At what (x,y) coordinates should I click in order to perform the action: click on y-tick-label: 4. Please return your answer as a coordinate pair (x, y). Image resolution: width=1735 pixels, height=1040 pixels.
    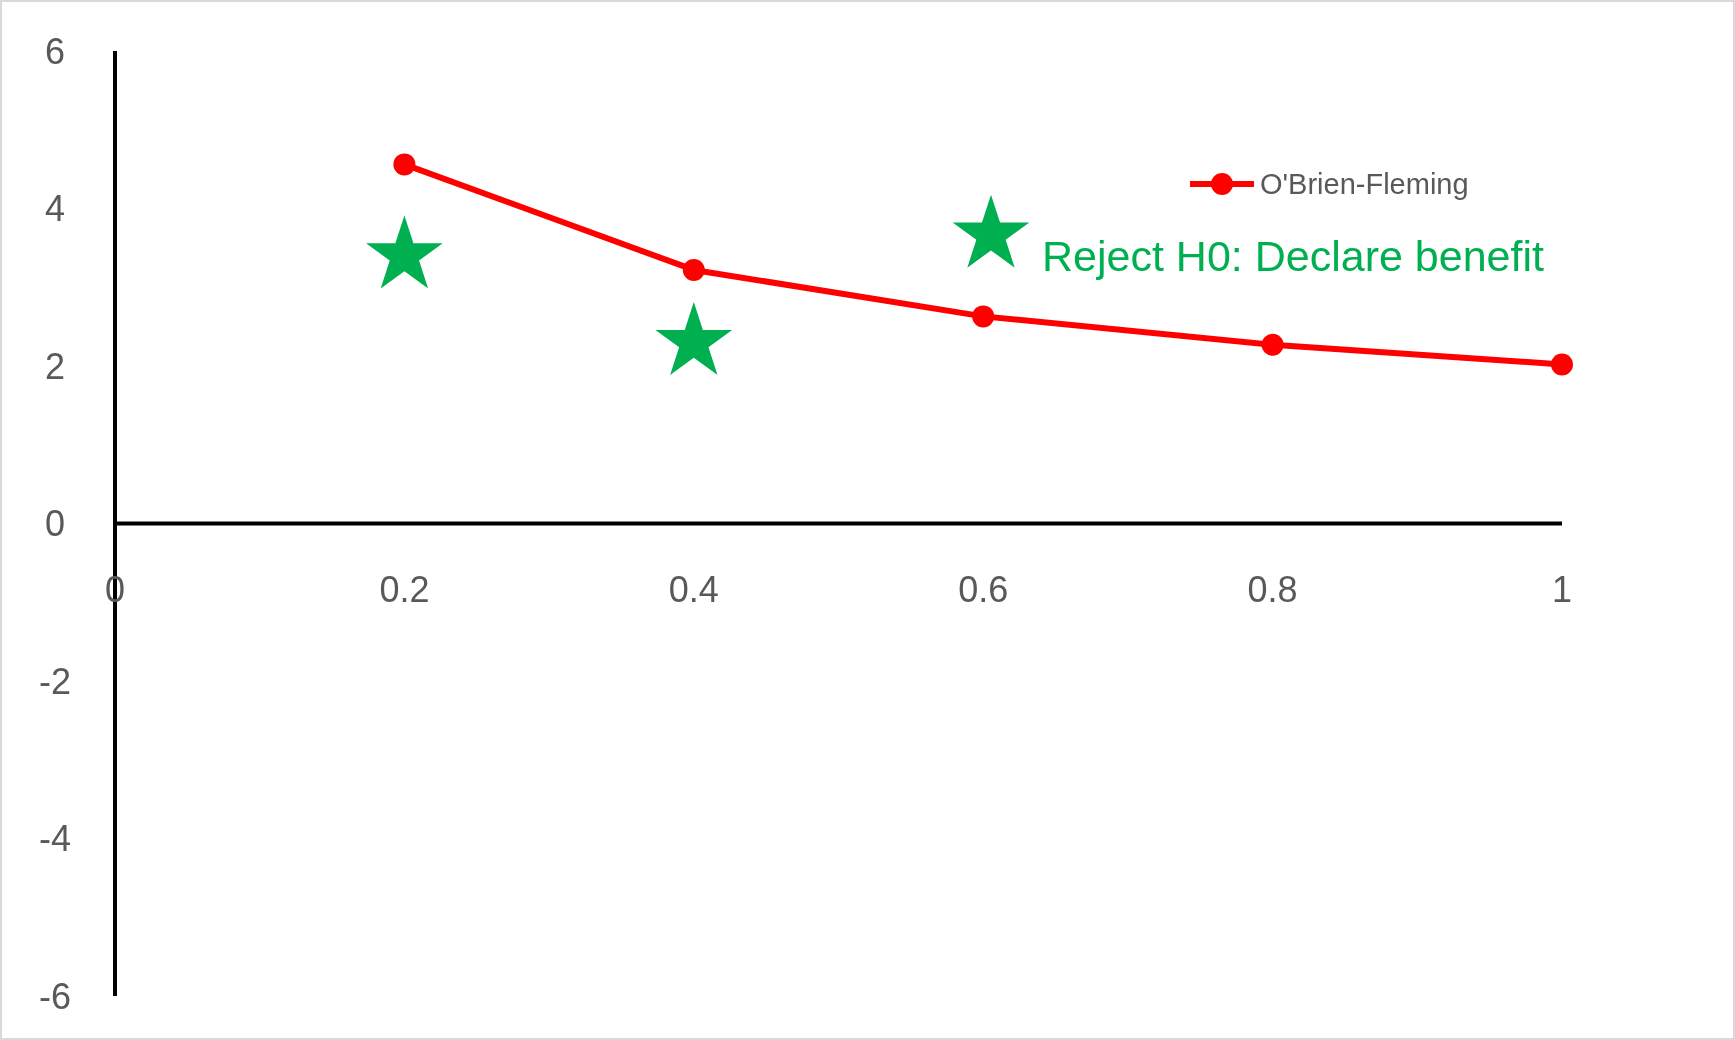
    Looking at the image, I should click on (55, 209).